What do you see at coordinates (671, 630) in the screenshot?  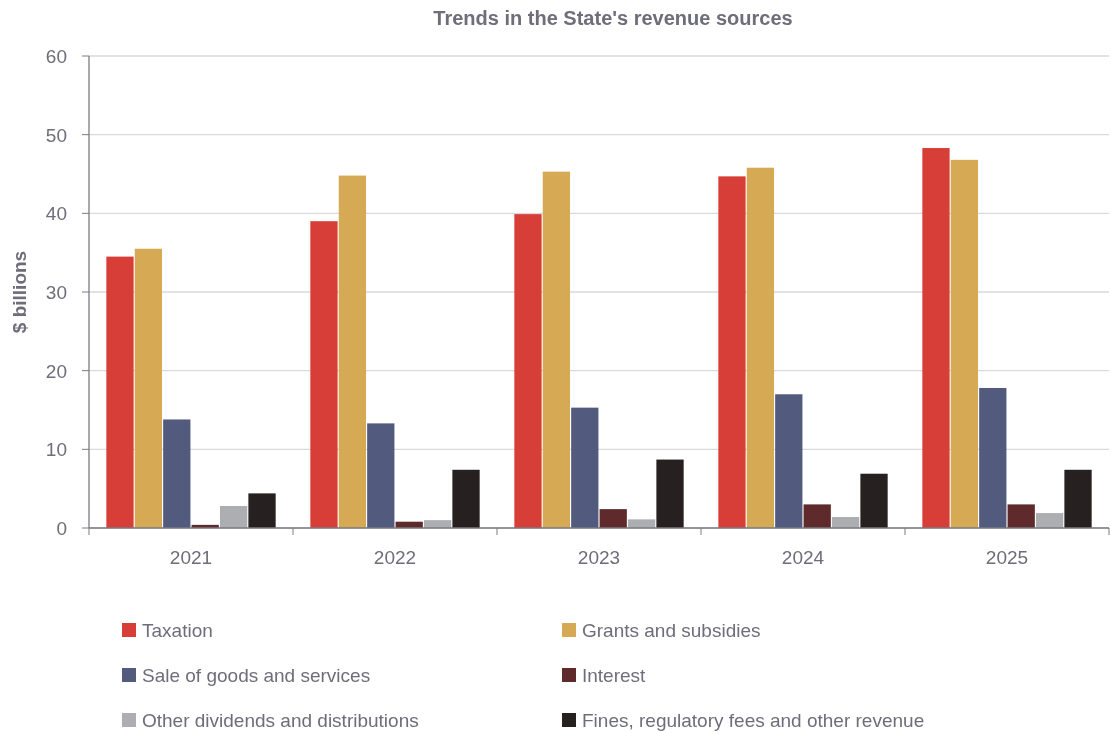 I see `legend-label: Grants and subsidies` at bounding box center [671, 630].